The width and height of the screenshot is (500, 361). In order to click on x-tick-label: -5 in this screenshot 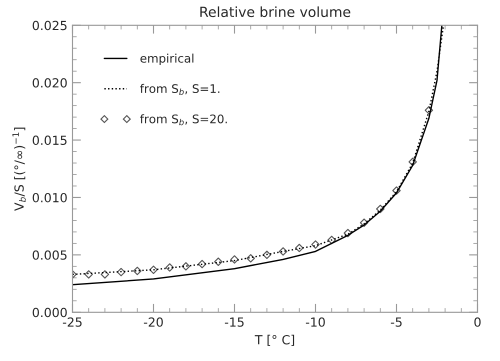, I will do `click(396, 322)`.